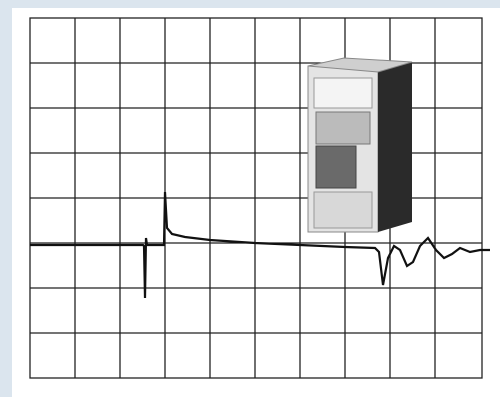 The image size is (500, 397). Describe the element at coordinates (336, 167) in the screenshot. I see `aux-block` at that location.